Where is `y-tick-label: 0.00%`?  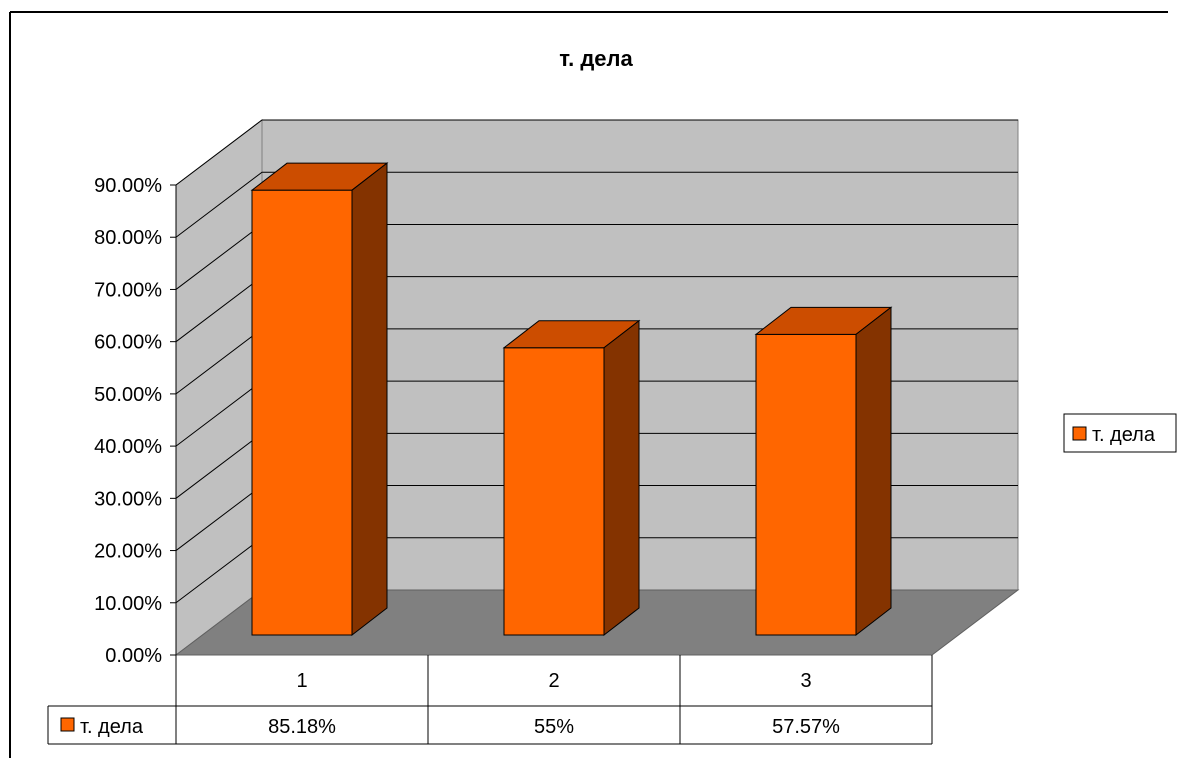
y-tick-label: 0.00% is located at coordinates (133, 656).